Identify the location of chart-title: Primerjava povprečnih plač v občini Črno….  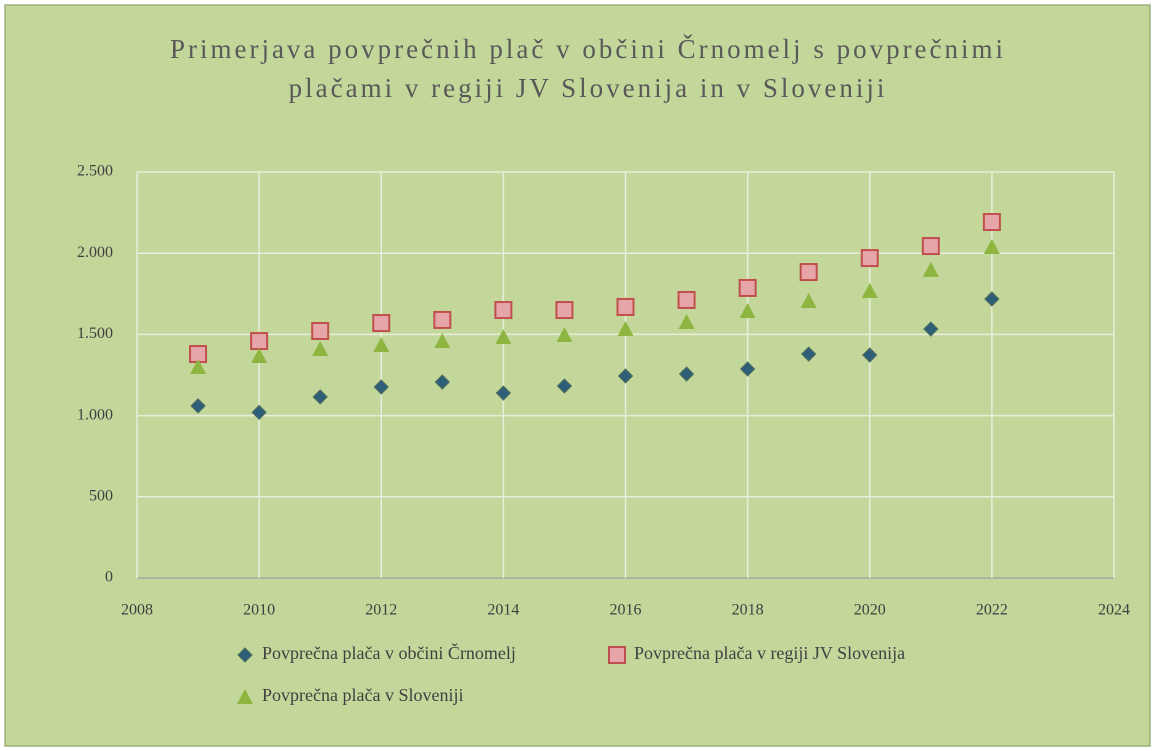
(588, 49).